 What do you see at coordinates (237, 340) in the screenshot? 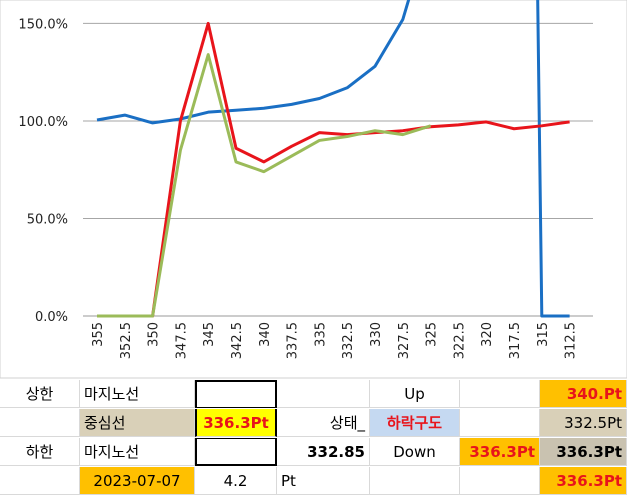
I see `x-tick-label: 342.5` at bounding box center [237, 340].